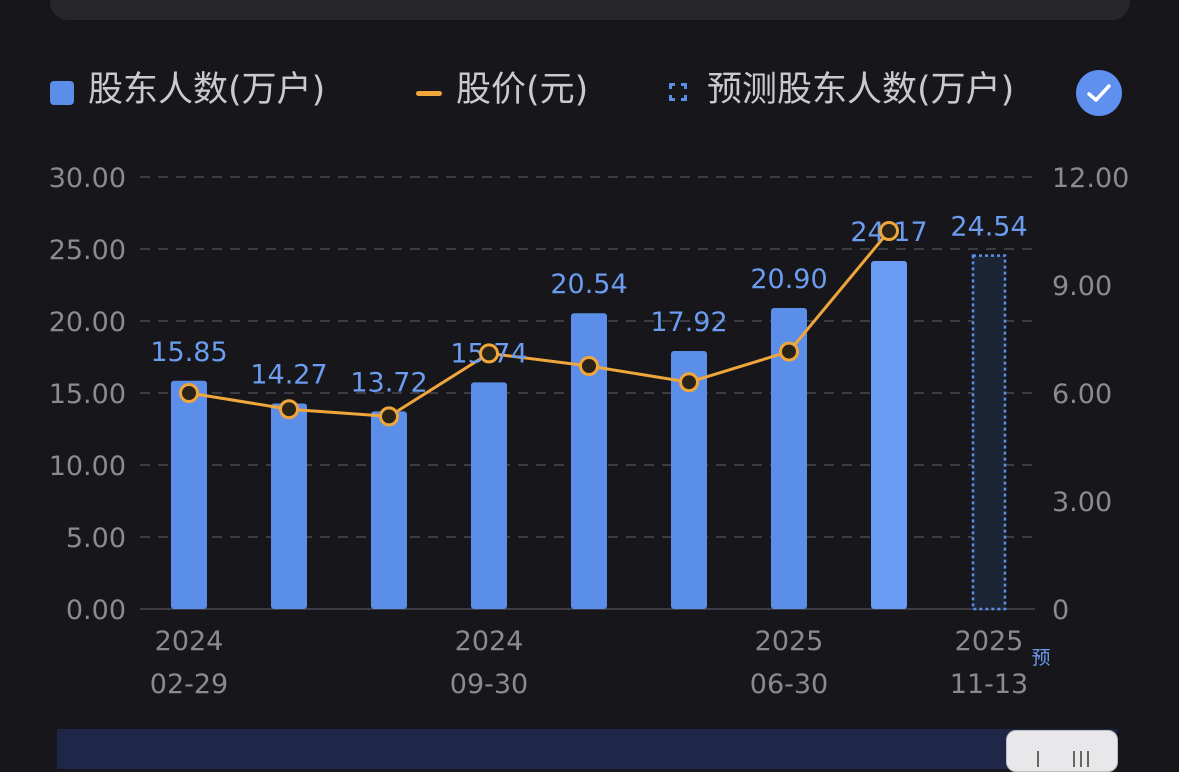 The image size is (1179, 772). I want to click on bar-value-label: 13.72, so click(388, 382).